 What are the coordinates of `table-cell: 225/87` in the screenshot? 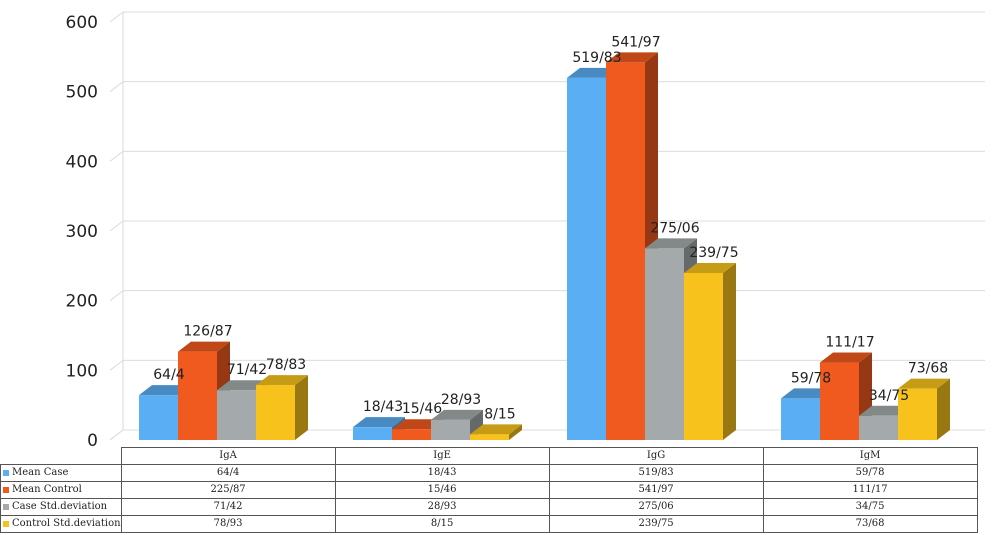 It's located at (228, 490).